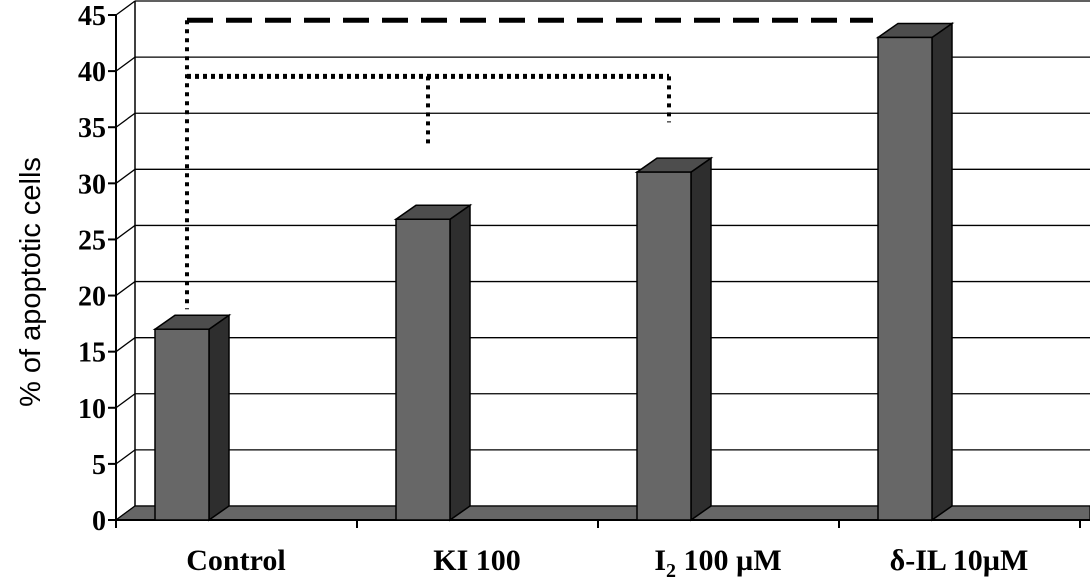  Describe the element at coordinates (92, 409) in the screenshot. I see `y-tick-label: 10` at that location.